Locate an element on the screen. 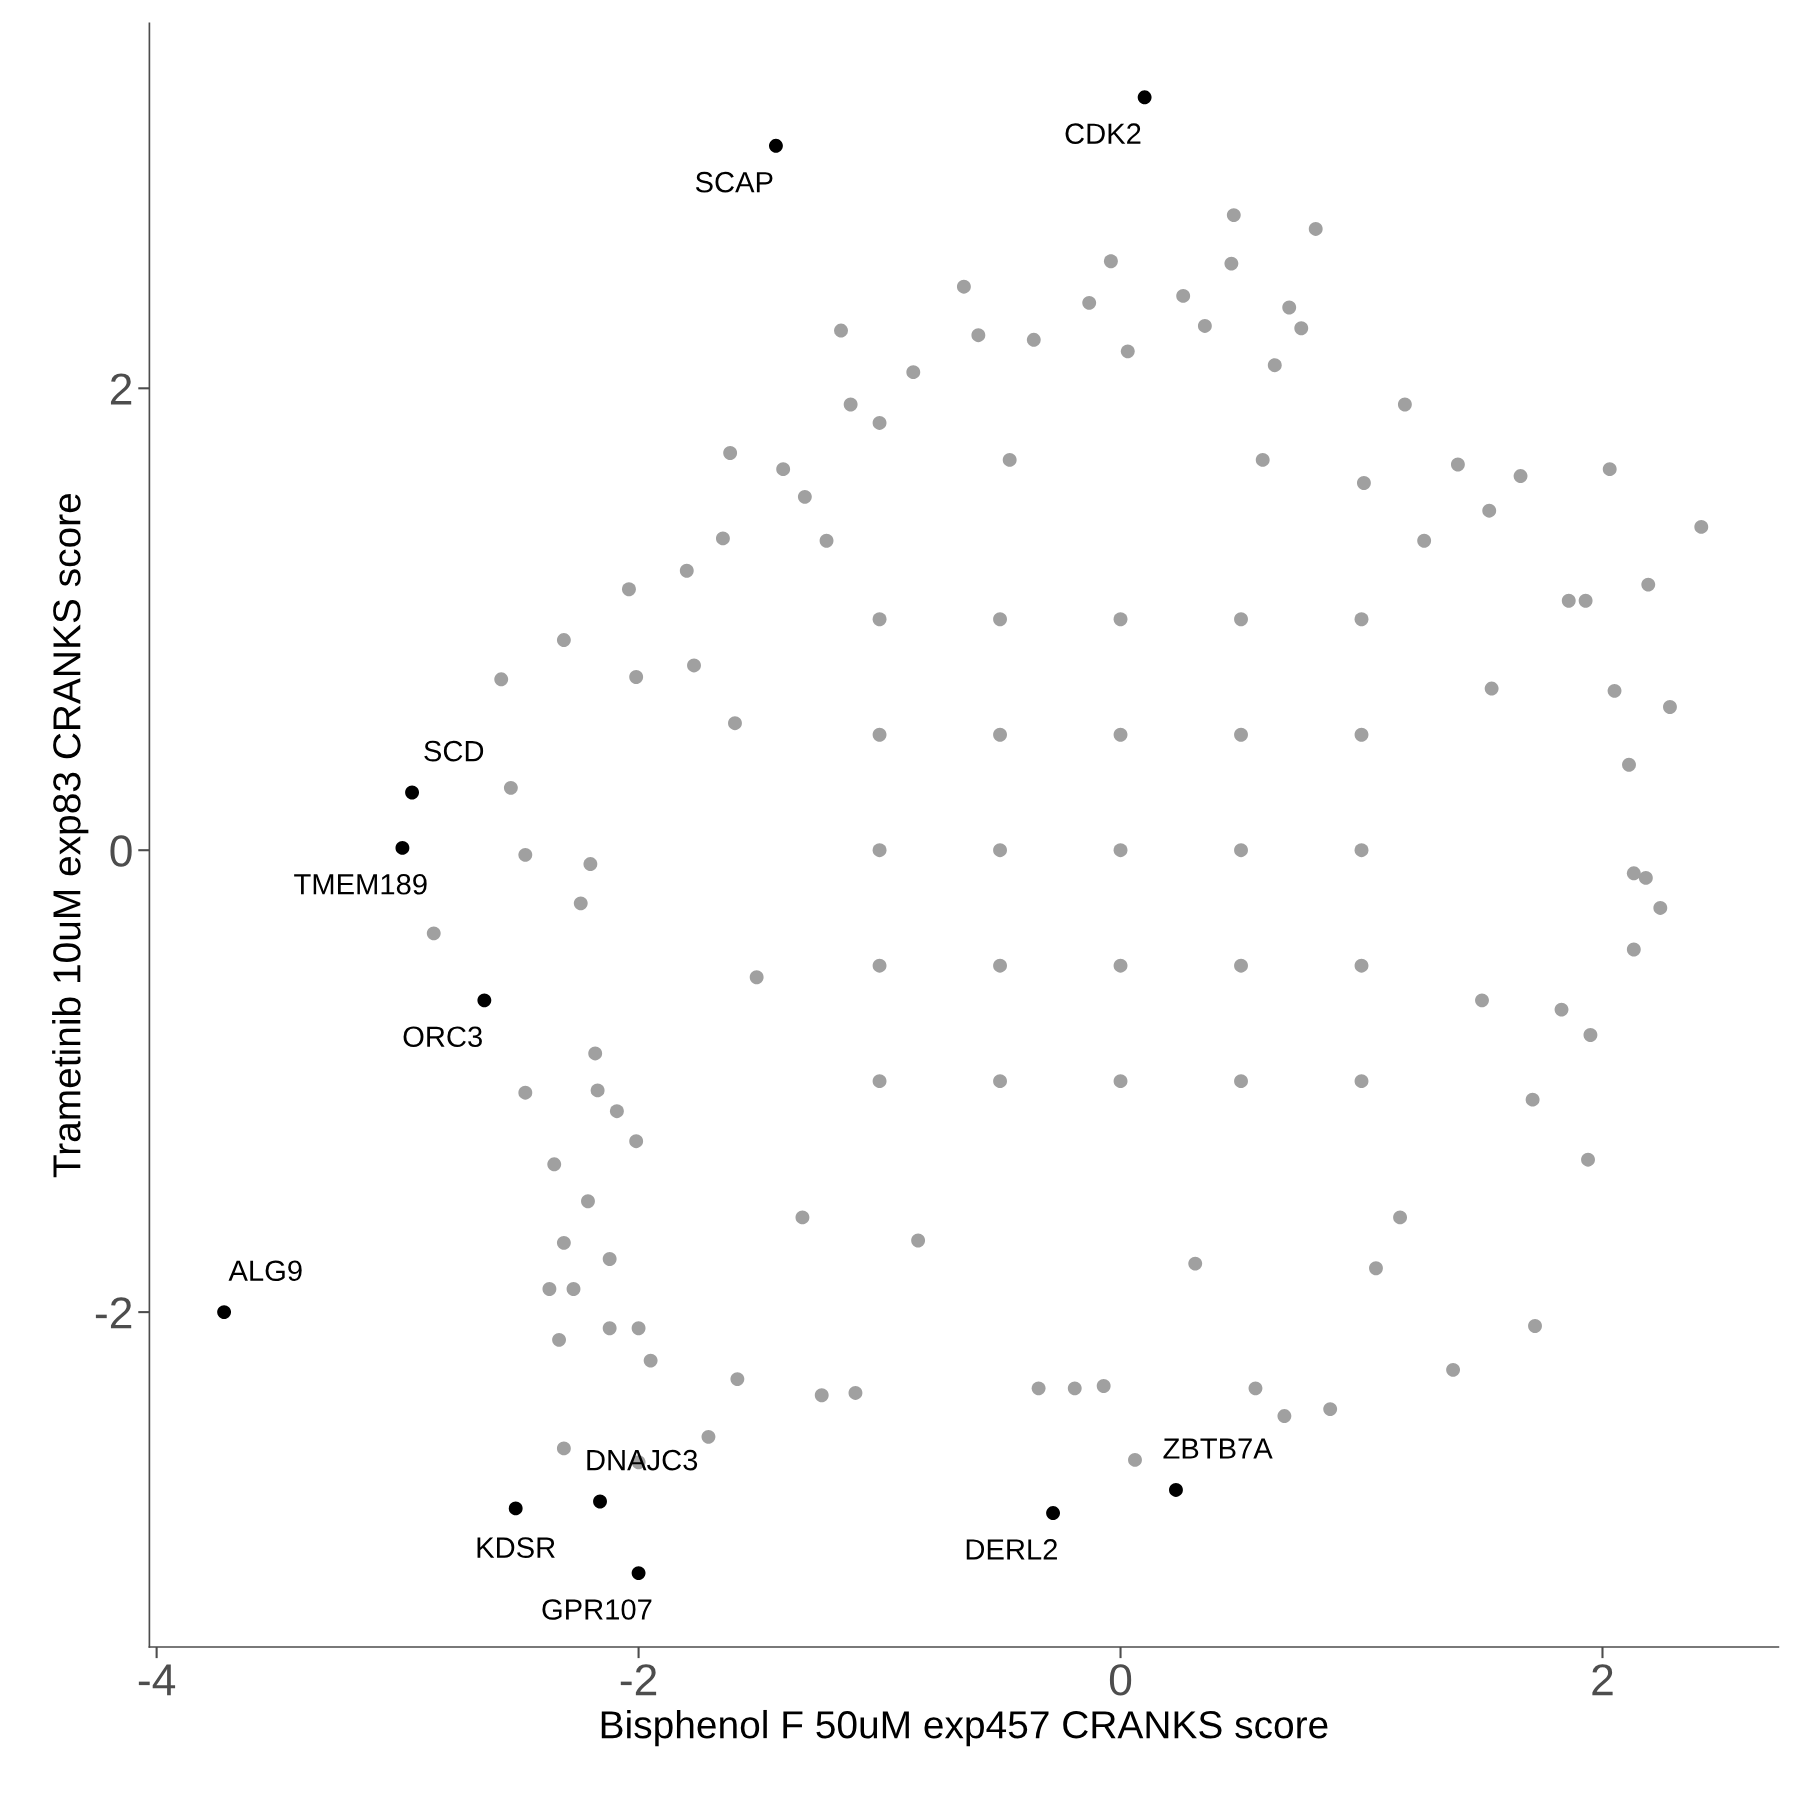  annotation: SCAP is located at coordinates (734, 182).